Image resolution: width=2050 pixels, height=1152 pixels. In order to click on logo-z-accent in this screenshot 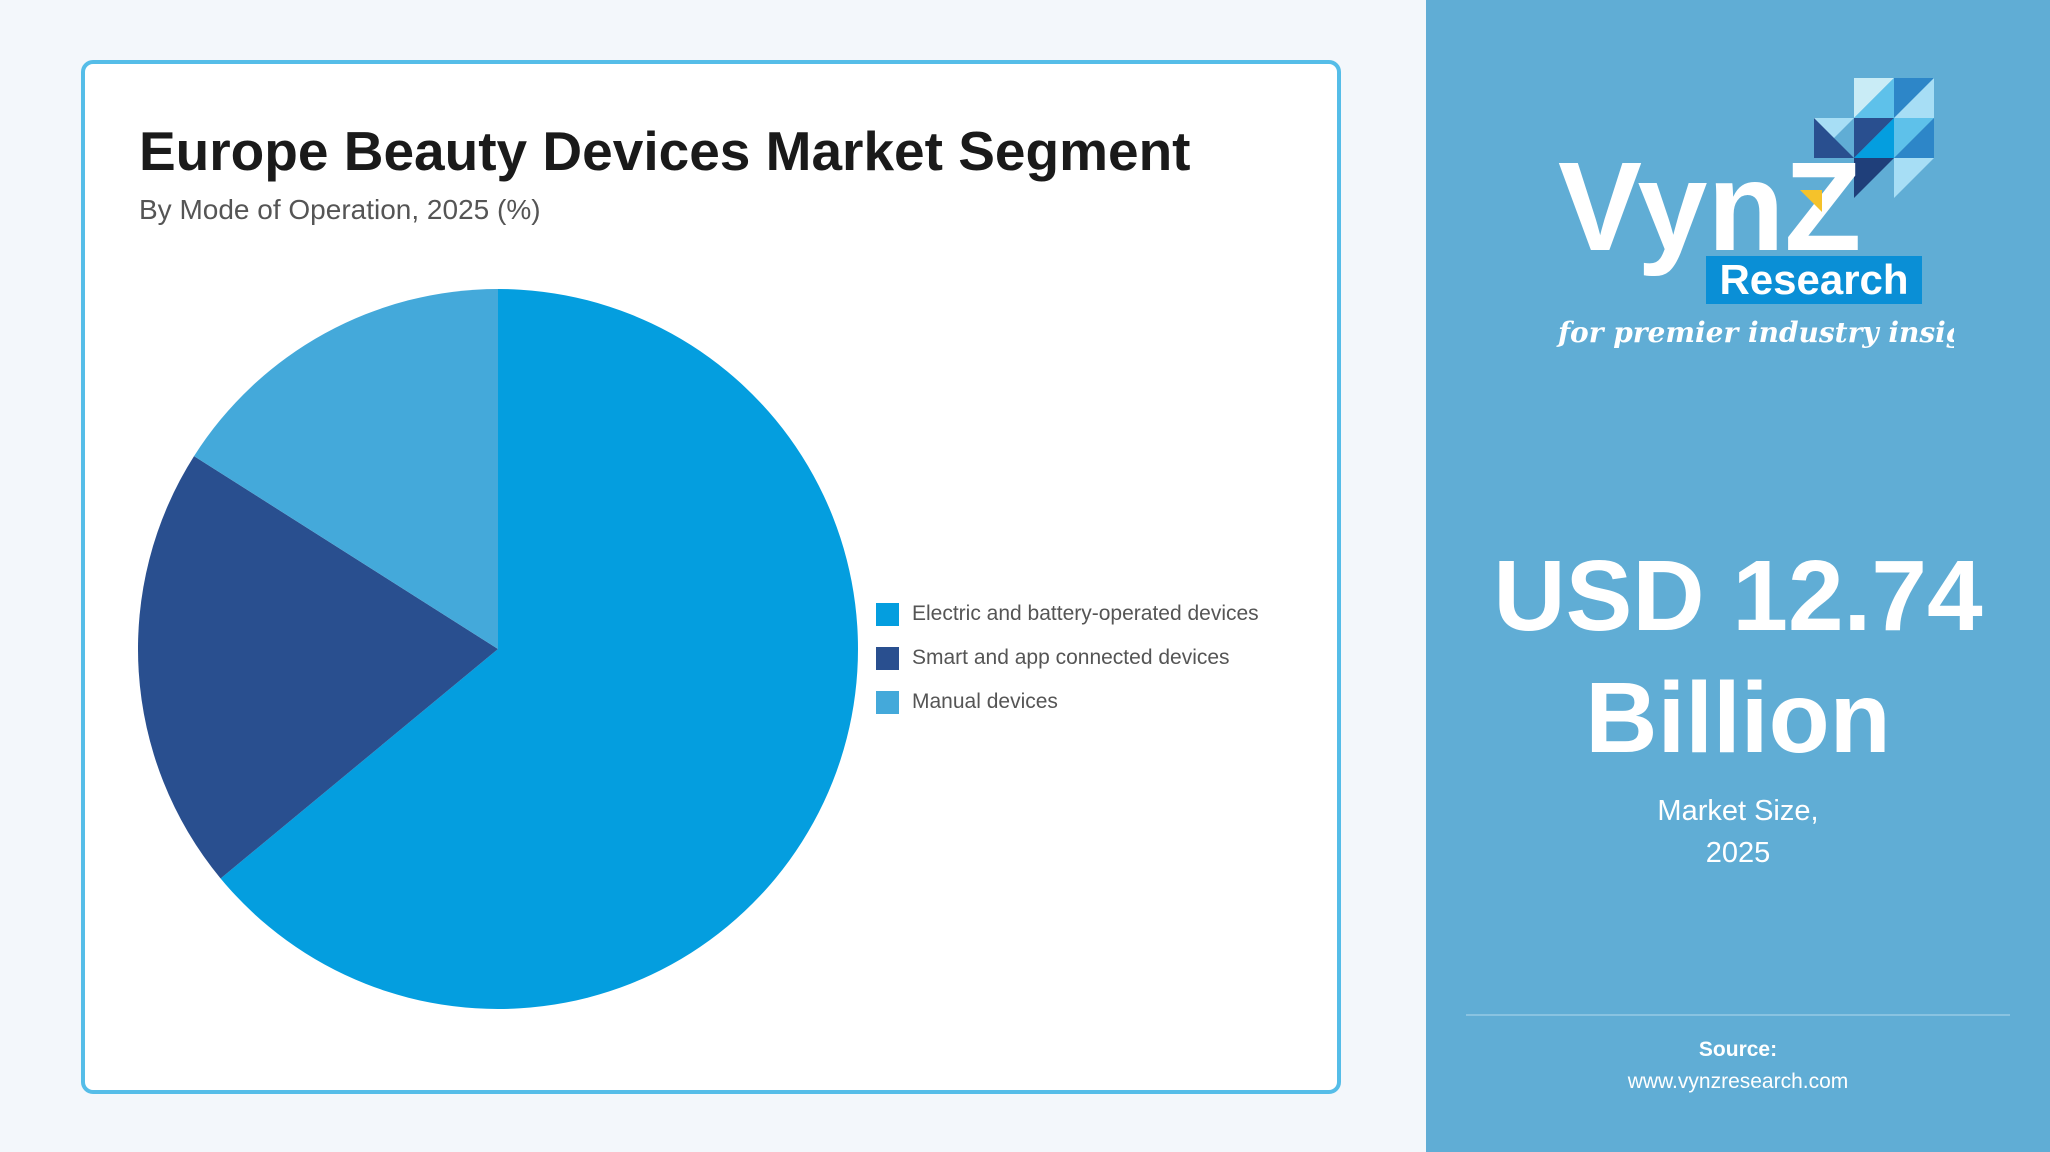, I will do `click(1811, 201)`.